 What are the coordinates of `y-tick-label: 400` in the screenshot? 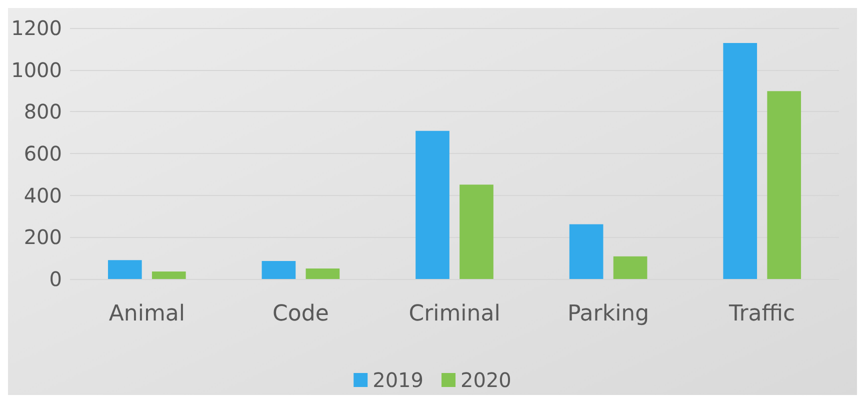 It's located at (43, 195).